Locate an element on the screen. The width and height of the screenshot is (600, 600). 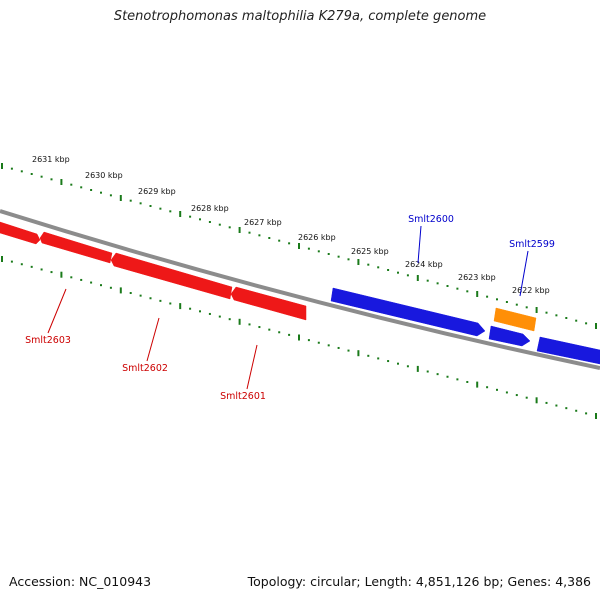
kbp-label: 2626 kbp is located at coordinates (317, 237).